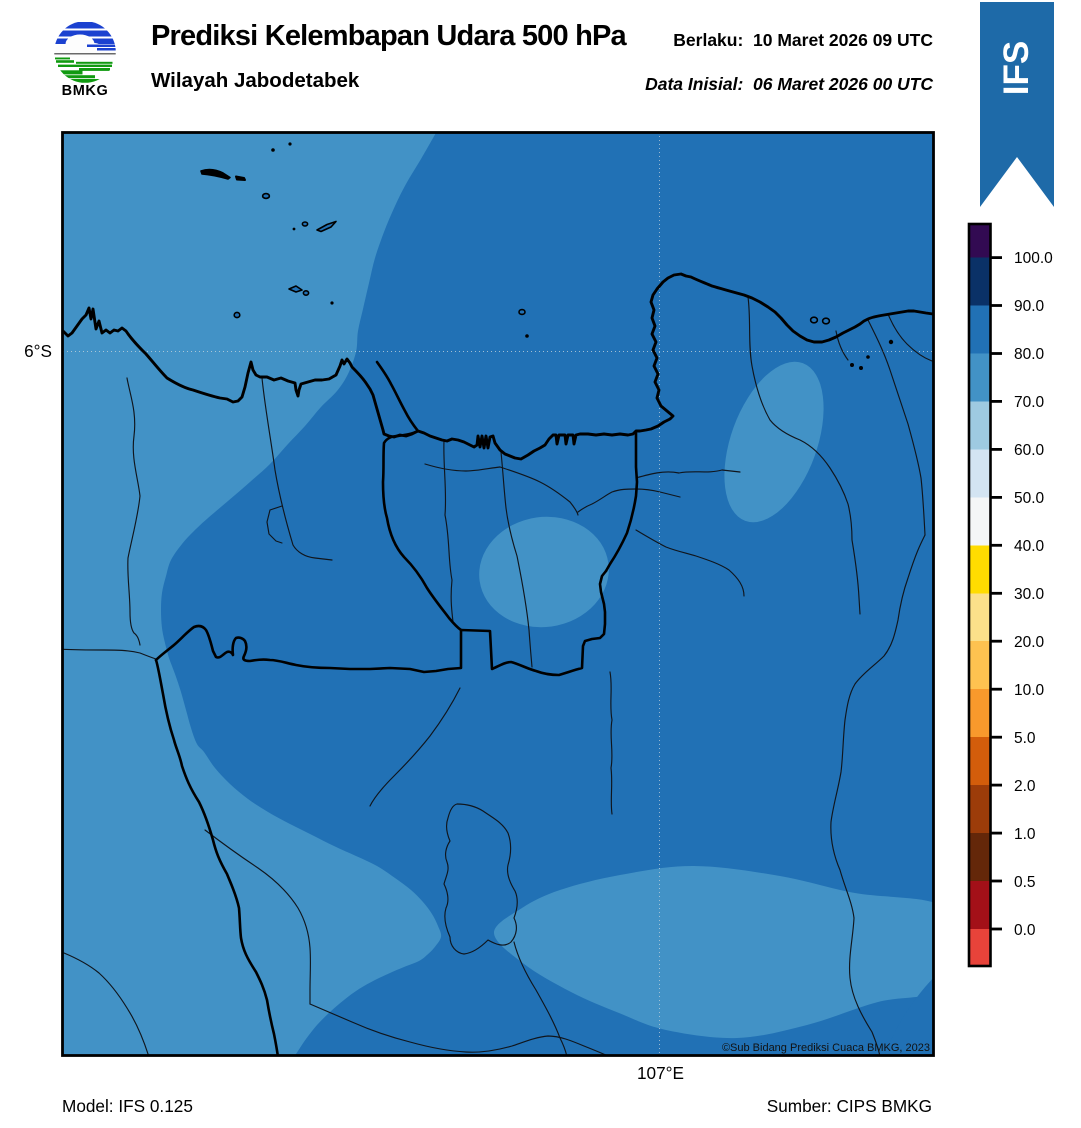 The width and height of the screenshot is (1081, 1128). I want to click on svg-text: 70.0, so click(1029, 402).